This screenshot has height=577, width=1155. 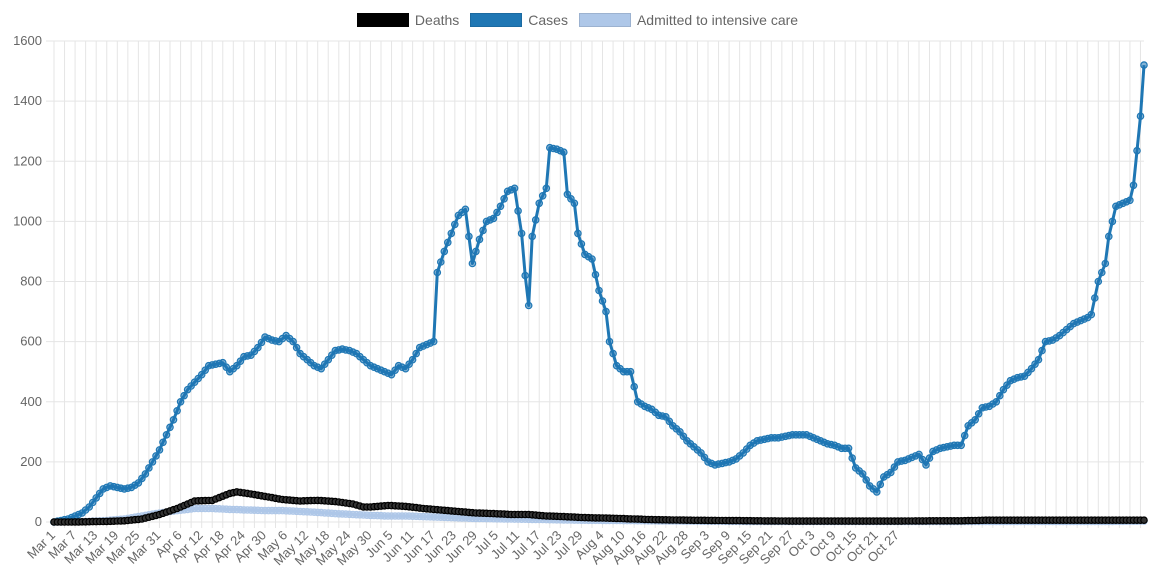 What do you see at coordinates (38, 521) in the screenshot?
I see `y-tick-label: 0` at bounding box center [38, 521].